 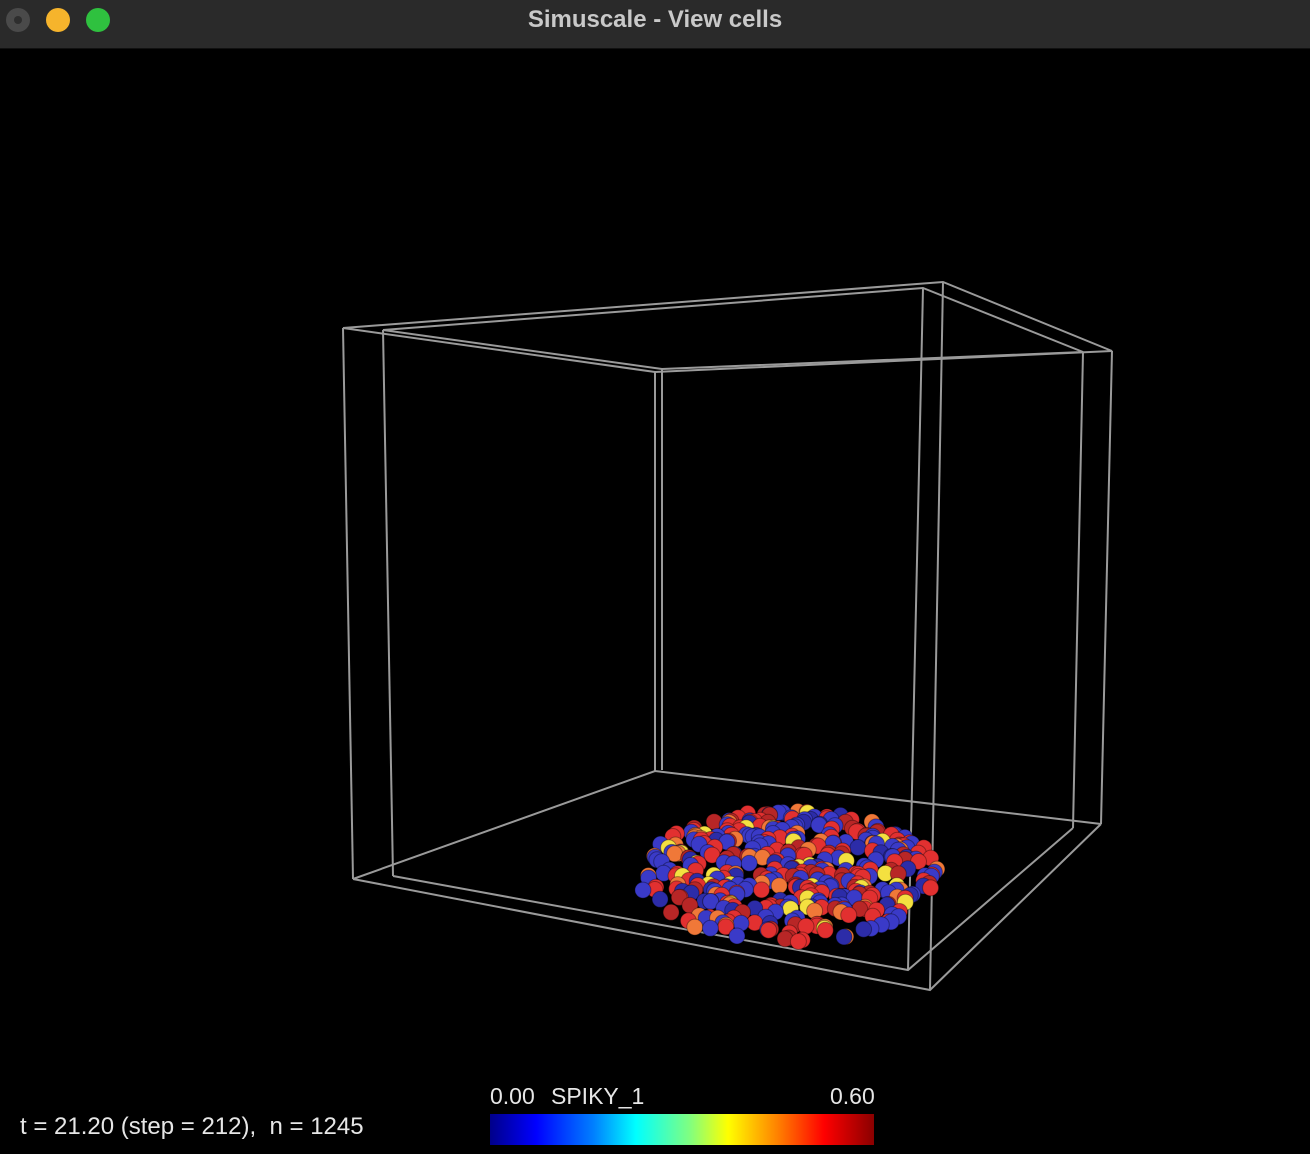 What do you see at coordinates (598, 1096) in the screenshot?
I see `colorbar-variable-label: SPIKY_1` at bounding box center [598, 1096].